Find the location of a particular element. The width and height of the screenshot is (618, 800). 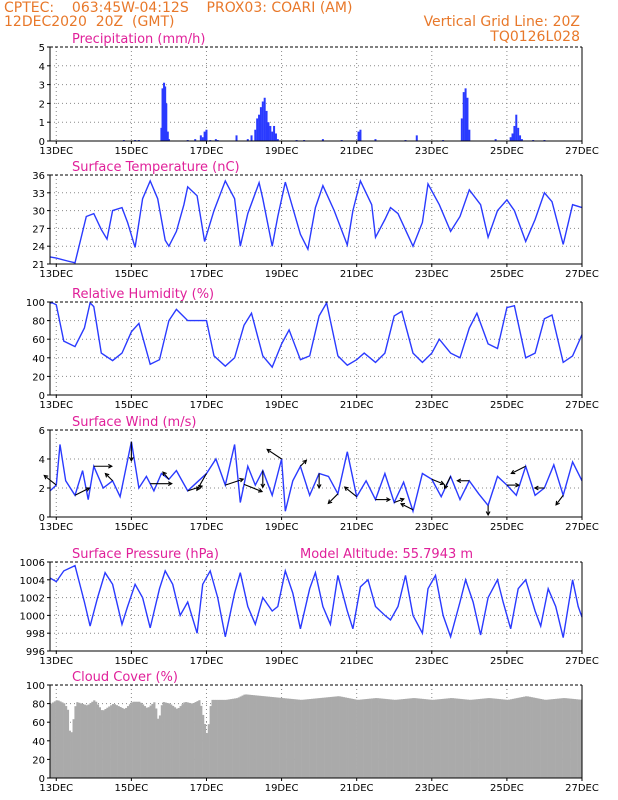

y-tick-label: 60 is located at coordinates (38, 723).